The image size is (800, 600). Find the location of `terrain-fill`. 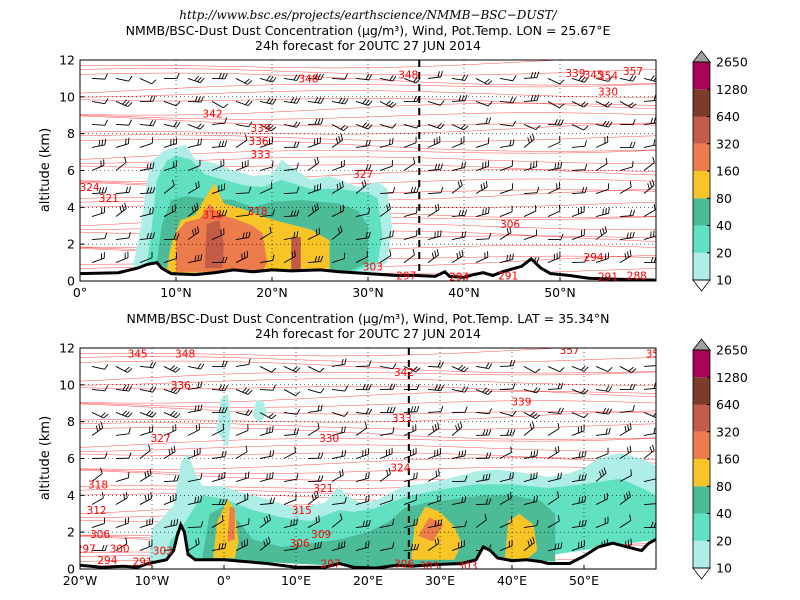

terrain-fill is located at coordinates (368, 546).